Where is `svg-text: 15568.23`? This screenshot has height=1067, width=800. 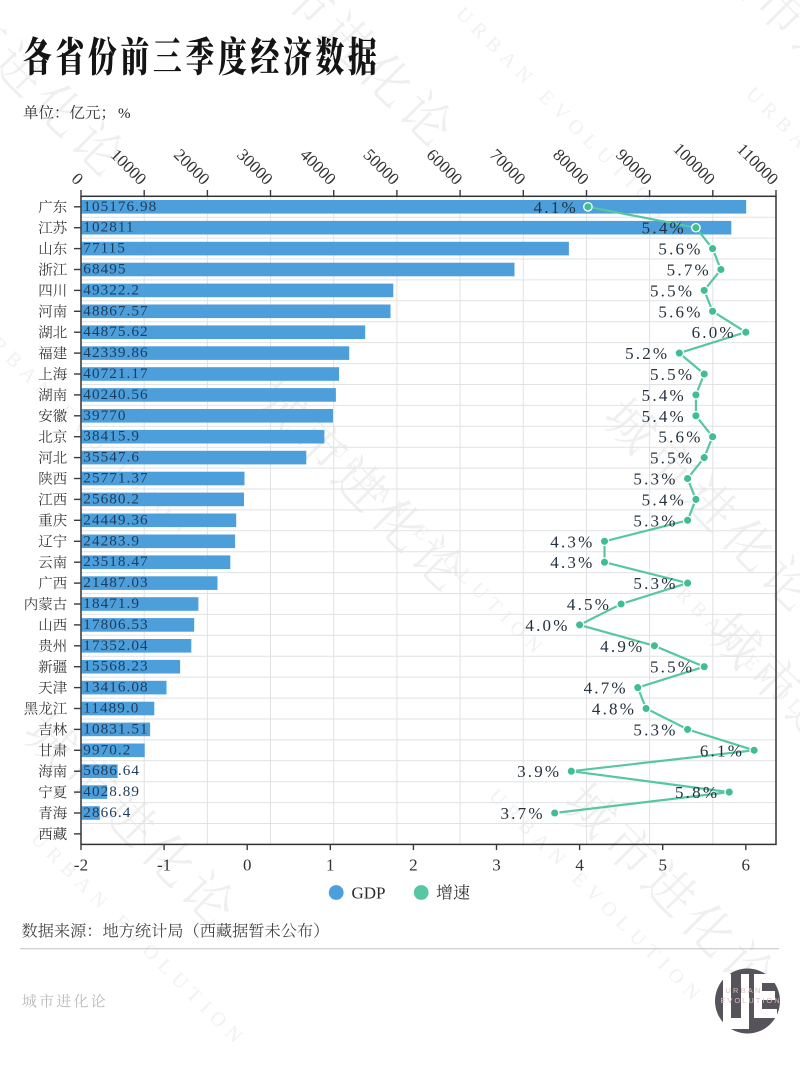 svg-text: 15568.23 is located at coordinates (115, 666).